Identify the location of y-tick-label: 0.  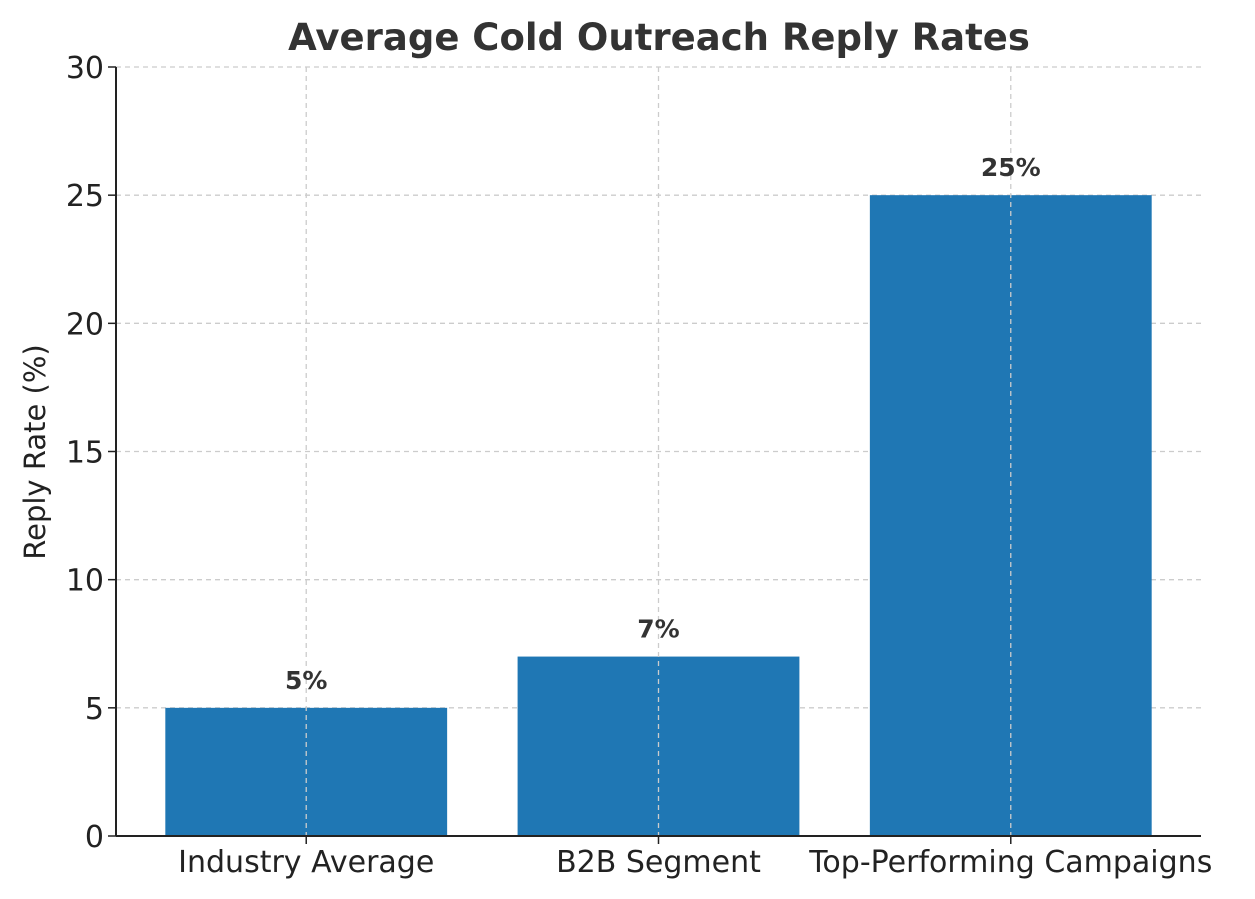
(94, 837).